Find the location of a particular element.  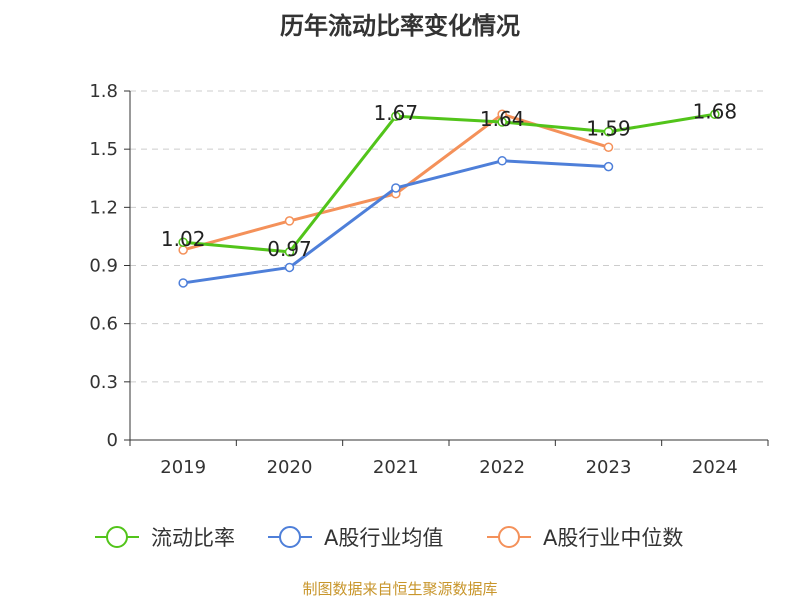

legend-item-1: A股行业均值 is located at coordinates (355, 538).